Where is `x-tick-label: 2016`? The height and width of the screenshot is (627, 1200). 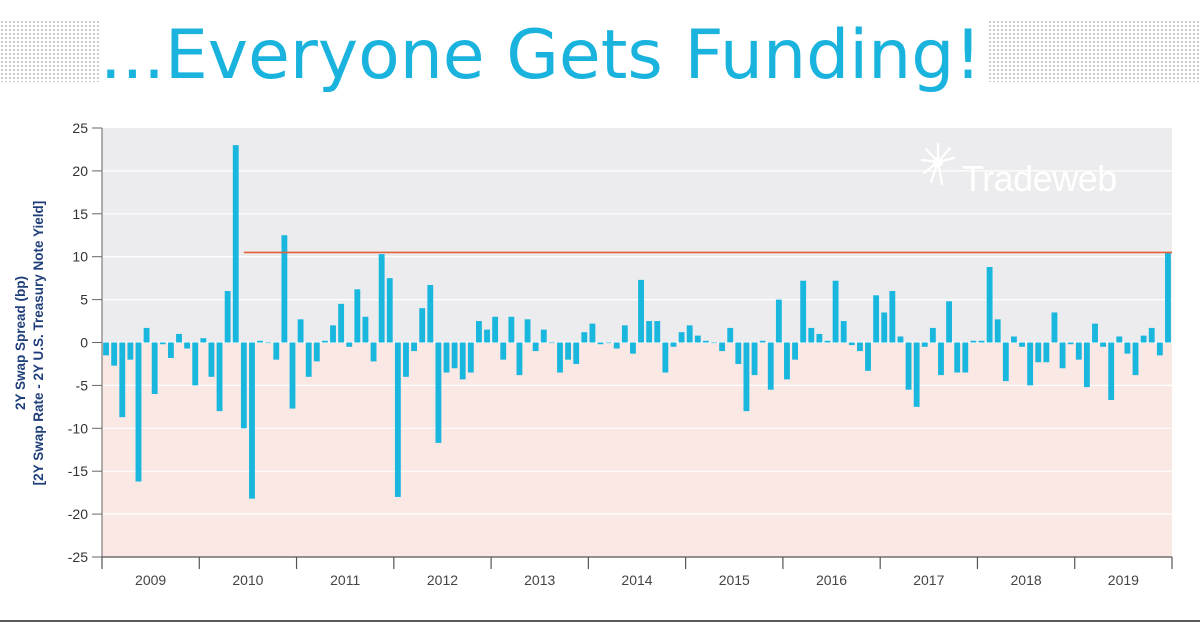
x-tick-label: 2016 is located at coordinates (831, 580).